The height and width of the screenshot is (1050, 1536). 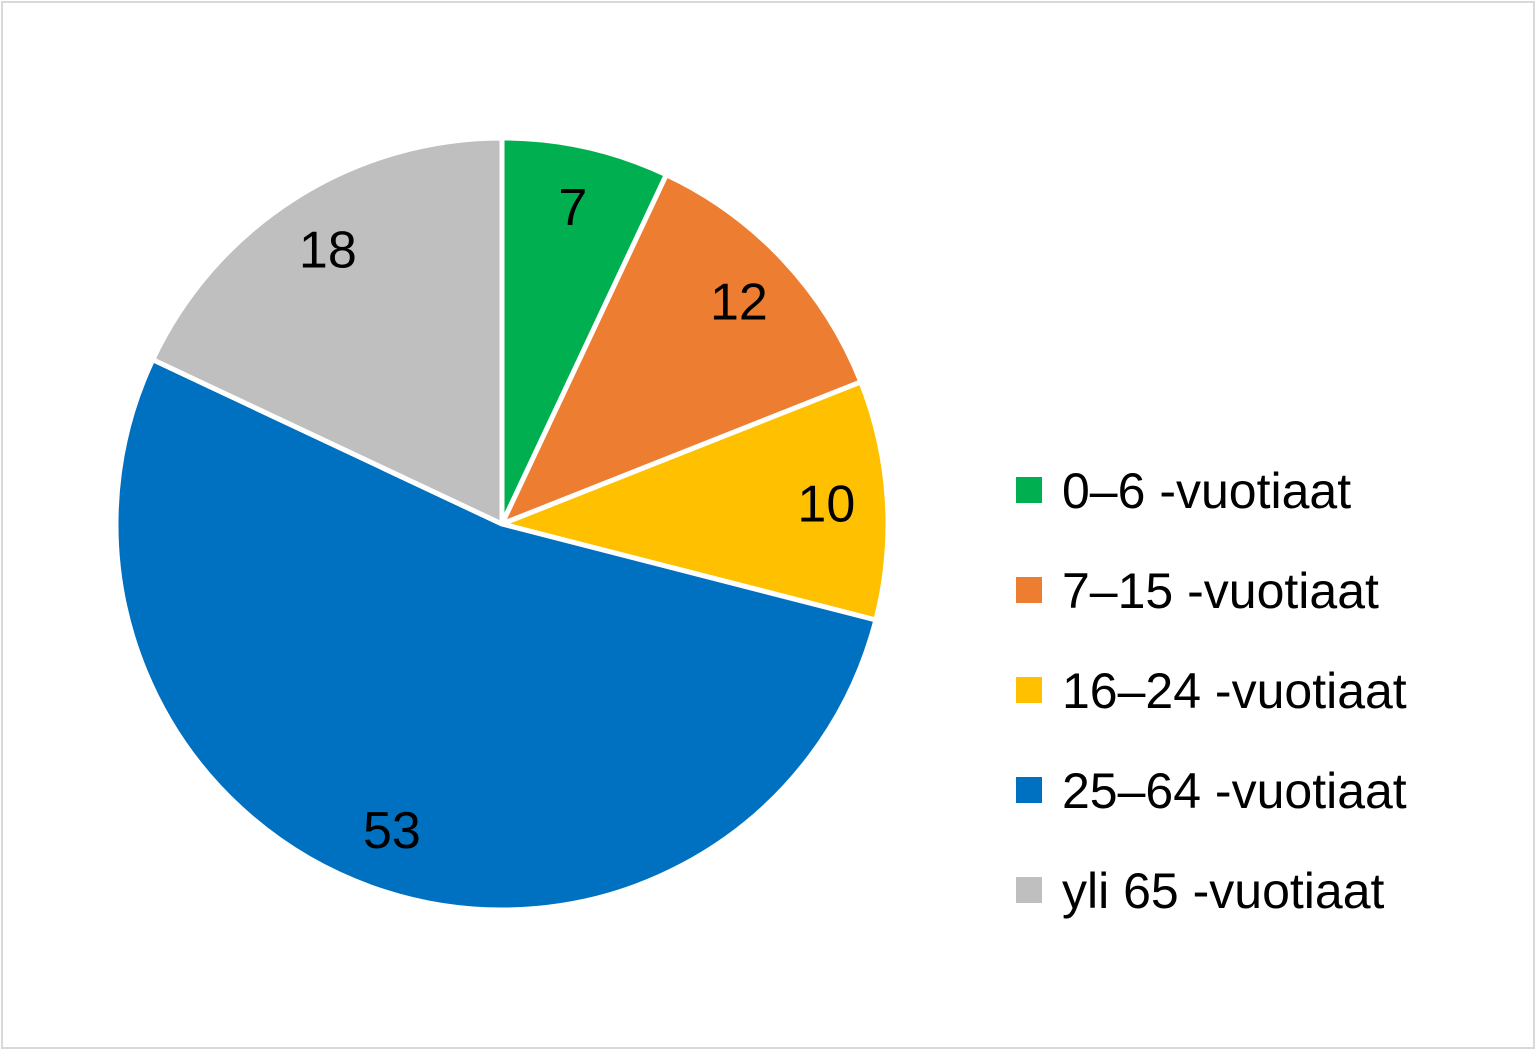 I want to click on data-label-3: 10, so click(x=826, y=505).